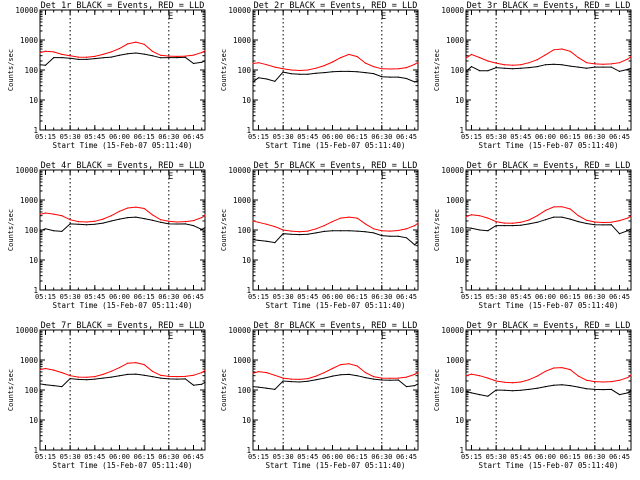 The width and height of the screenshot is (640, 480). What do you see at coordinates (283, 297) in the screenshot?
I see `x-tick-label: 05:30` at bounding box center [283, 297].